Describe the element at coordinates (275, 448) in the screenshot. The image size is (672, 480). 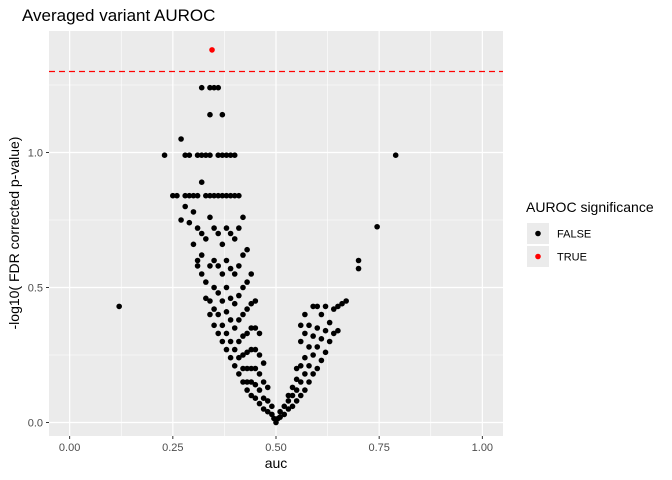
I see `x-tick-label: 0.50` at that location.